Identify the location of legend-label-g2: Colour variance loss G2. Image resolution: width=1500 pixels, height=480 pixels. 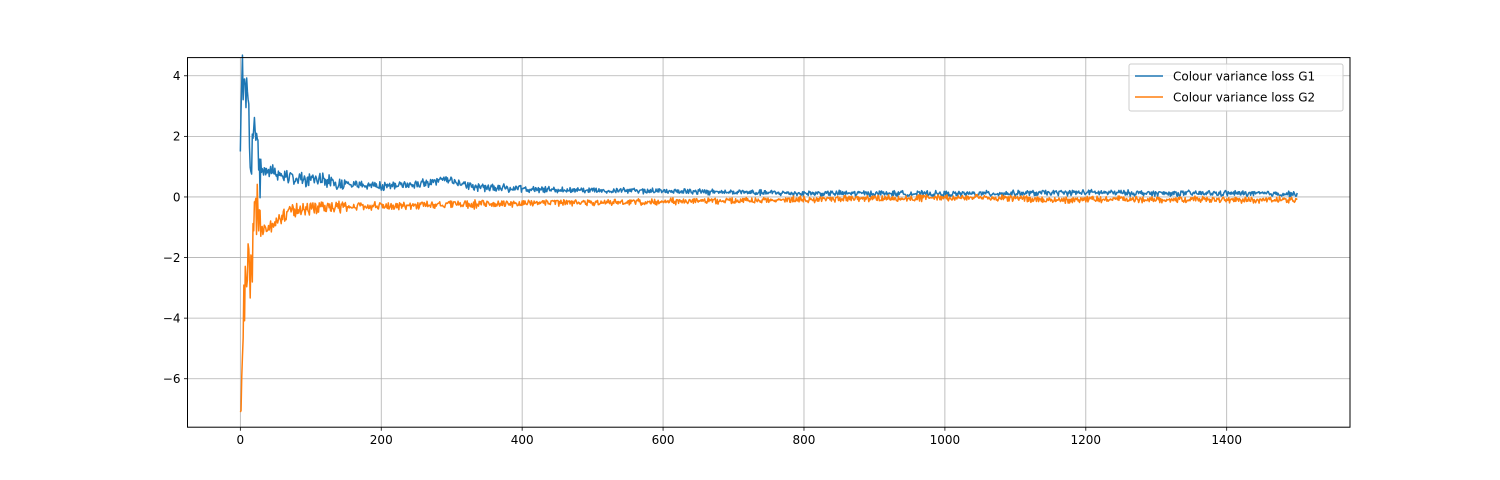
(1244, 98).